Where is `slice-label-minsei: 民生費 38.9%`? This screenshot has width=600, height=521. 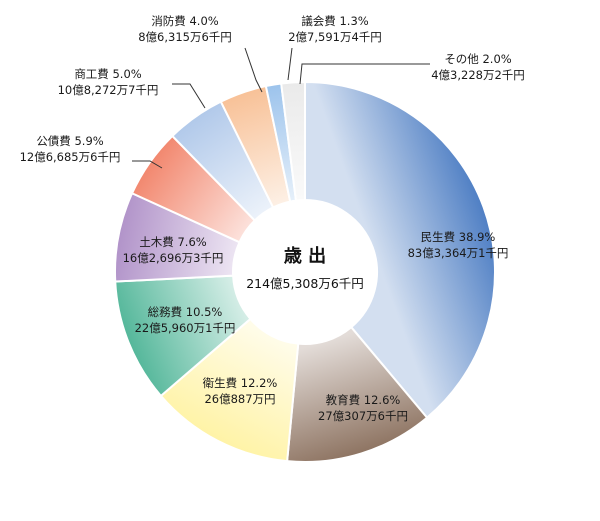 slice-label-minsei: 民生費 38.9% is located at coordinates (458, 237).